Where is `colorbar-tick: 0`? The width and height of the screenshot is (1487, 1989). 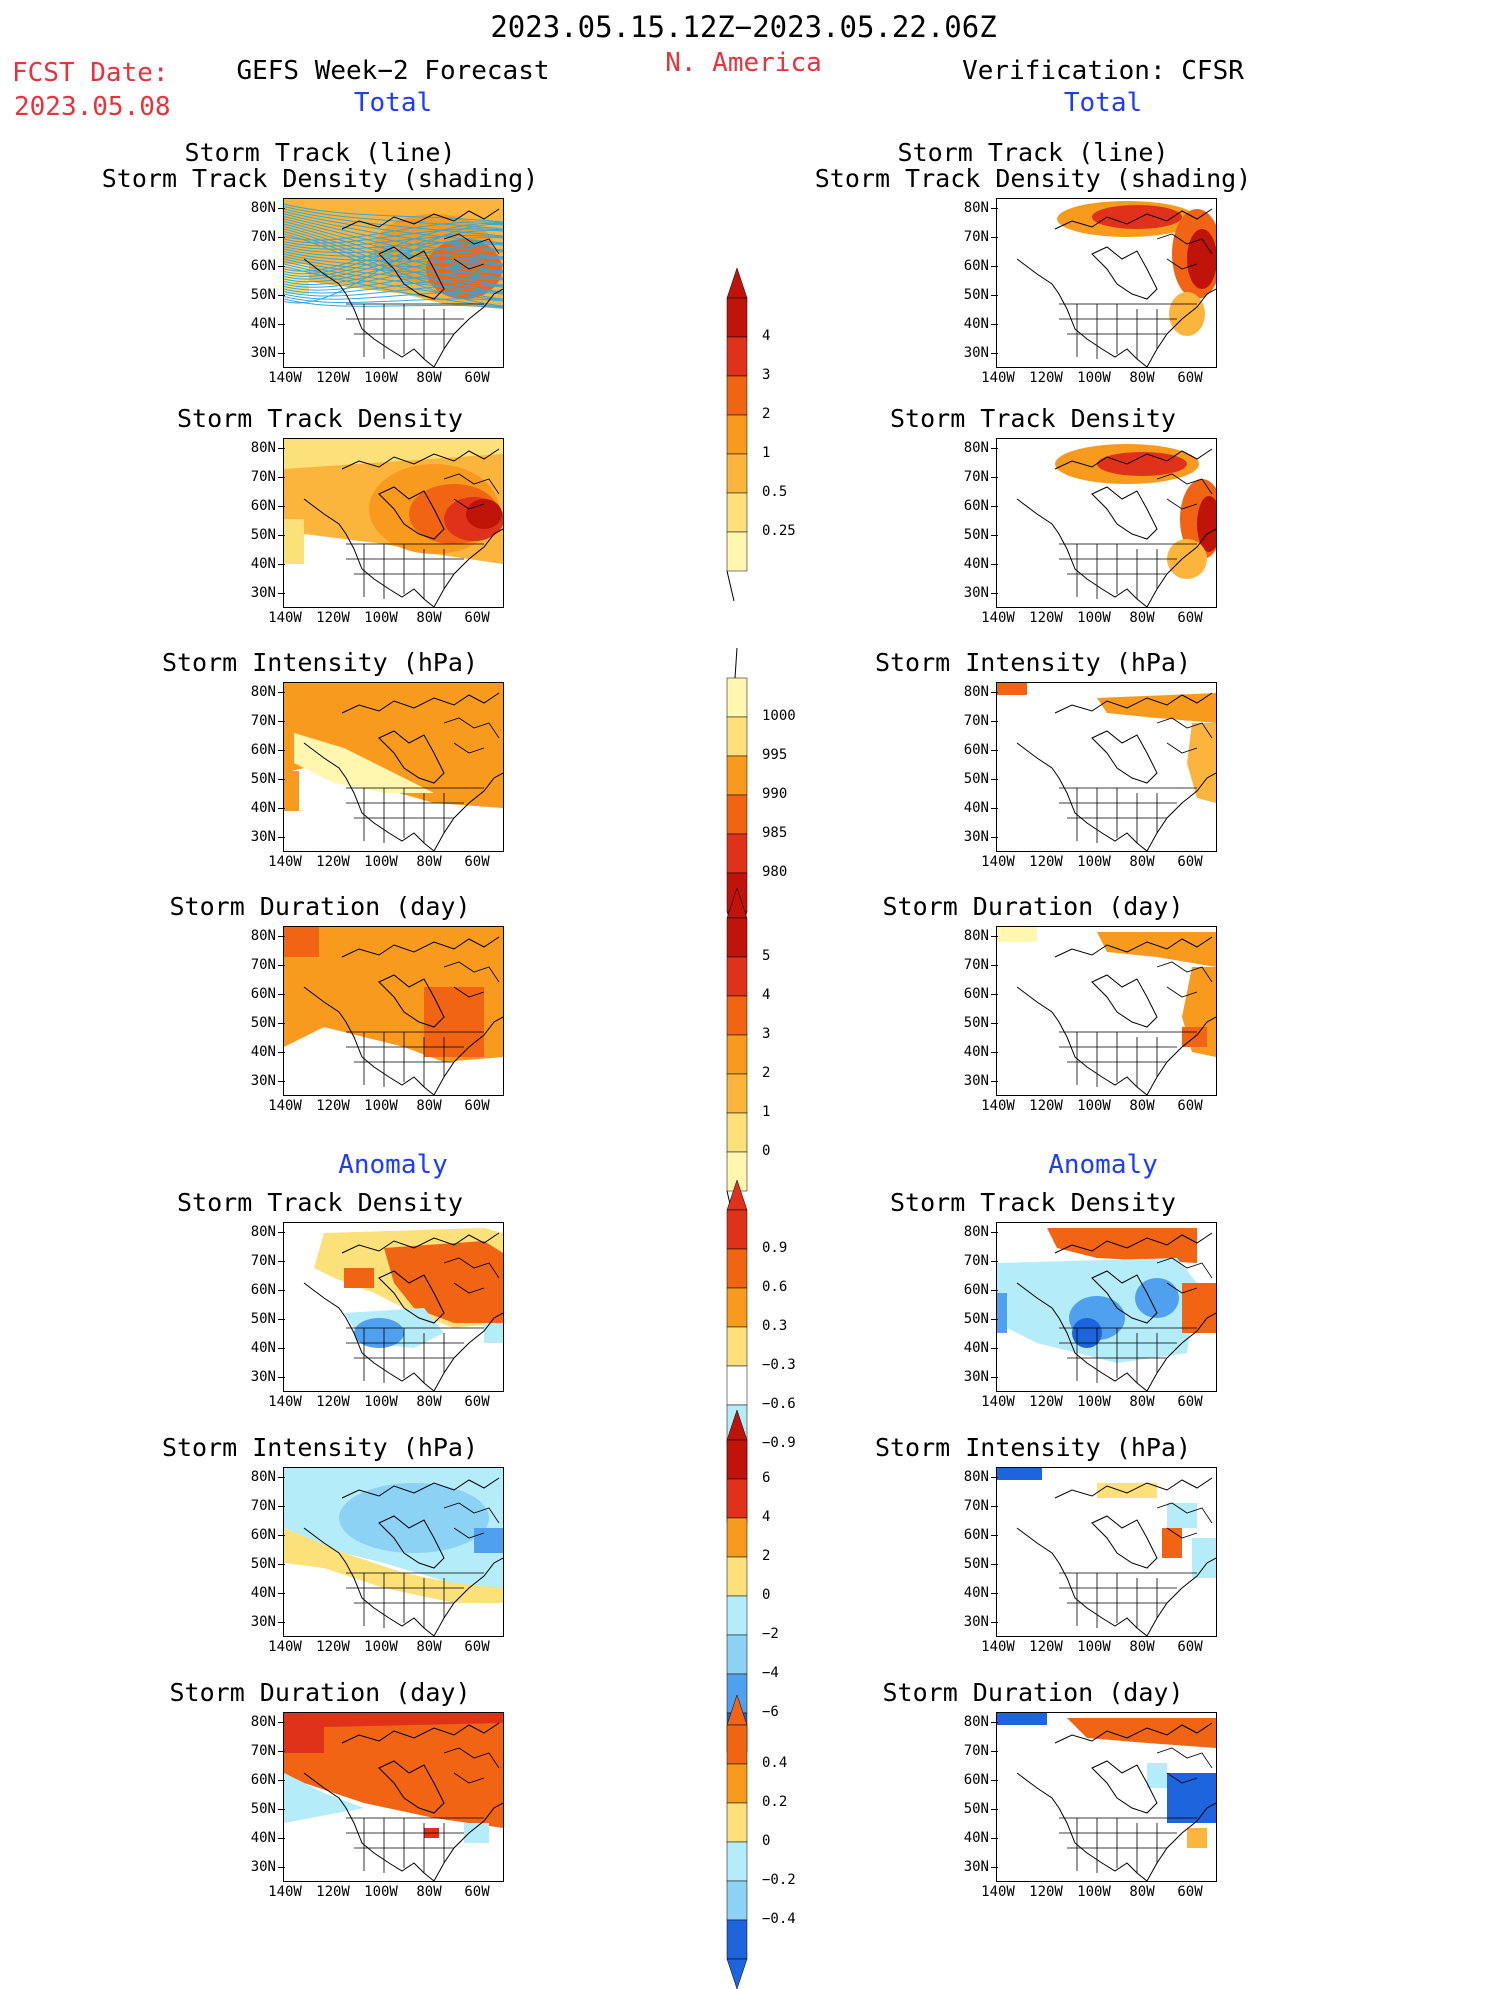 colorbar-tick: 0 is located at coordinates (766, 1595).